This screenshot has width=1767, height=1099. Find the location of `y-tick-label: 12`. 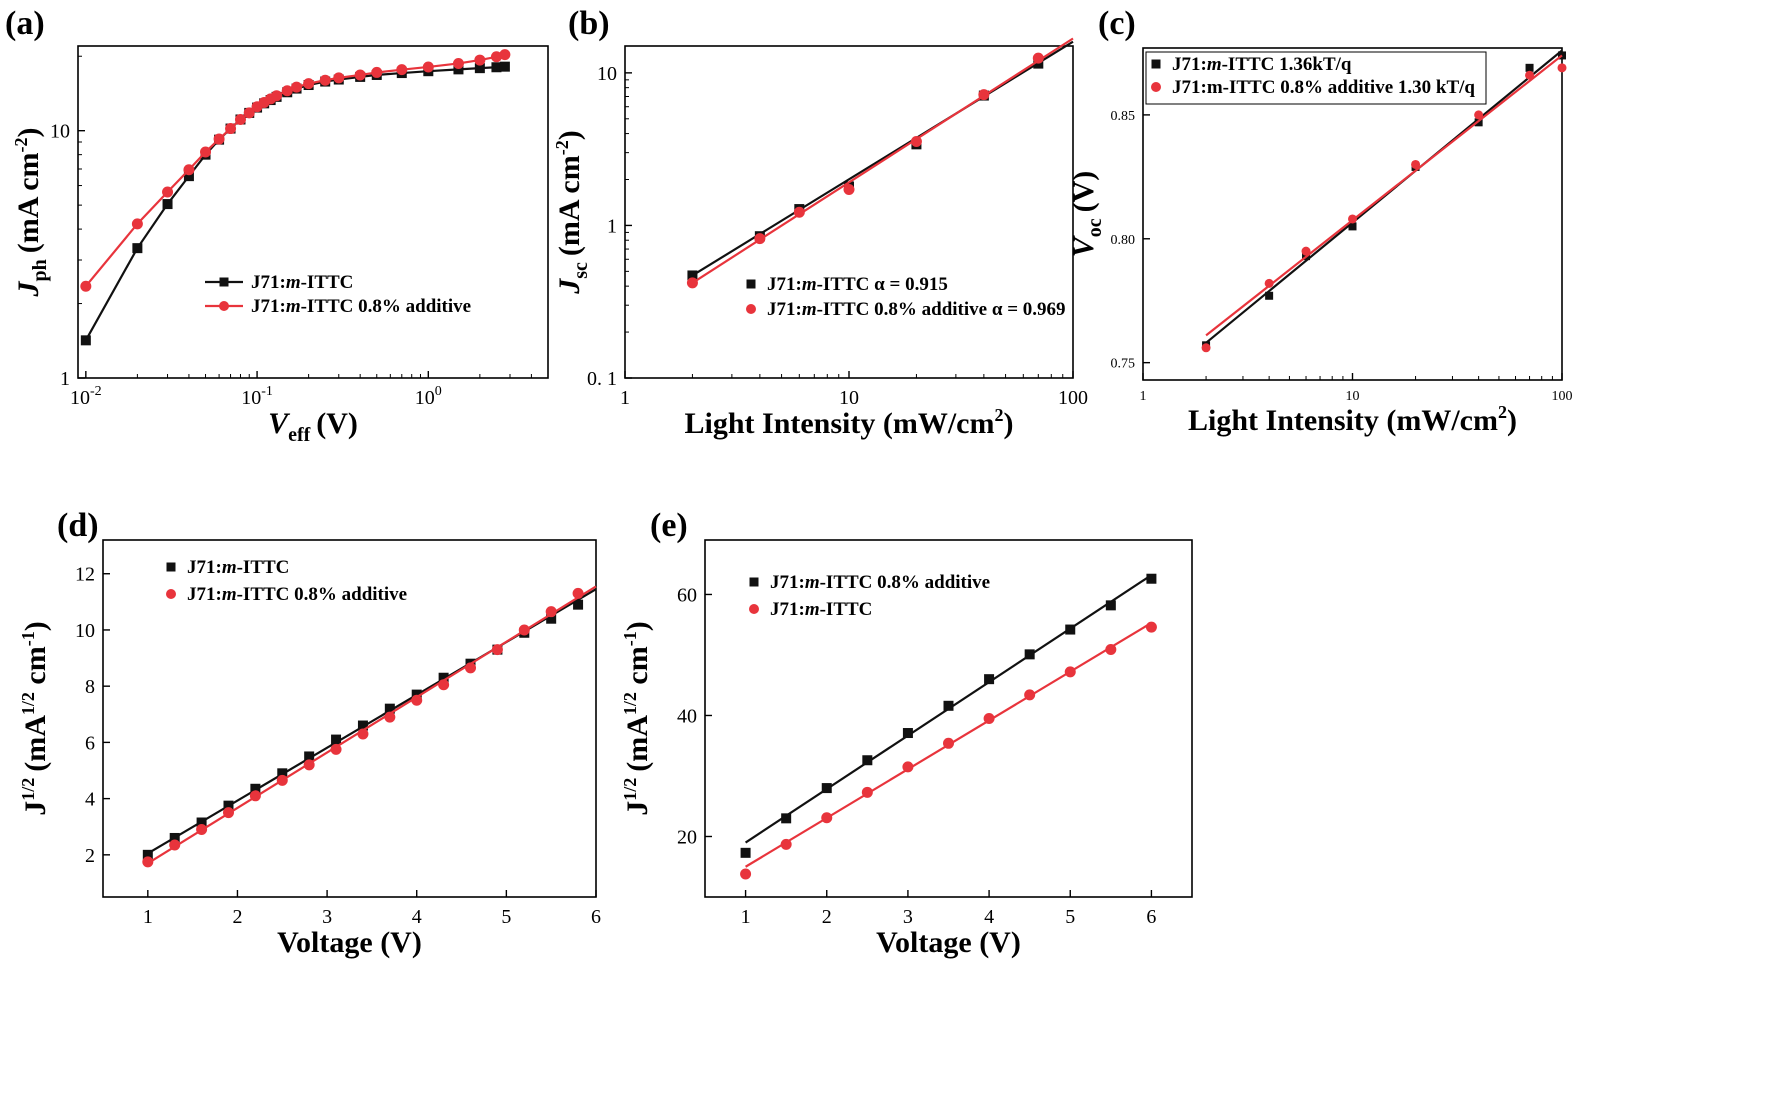

y-tick-label: 12 is located at coordinates (85, 575).